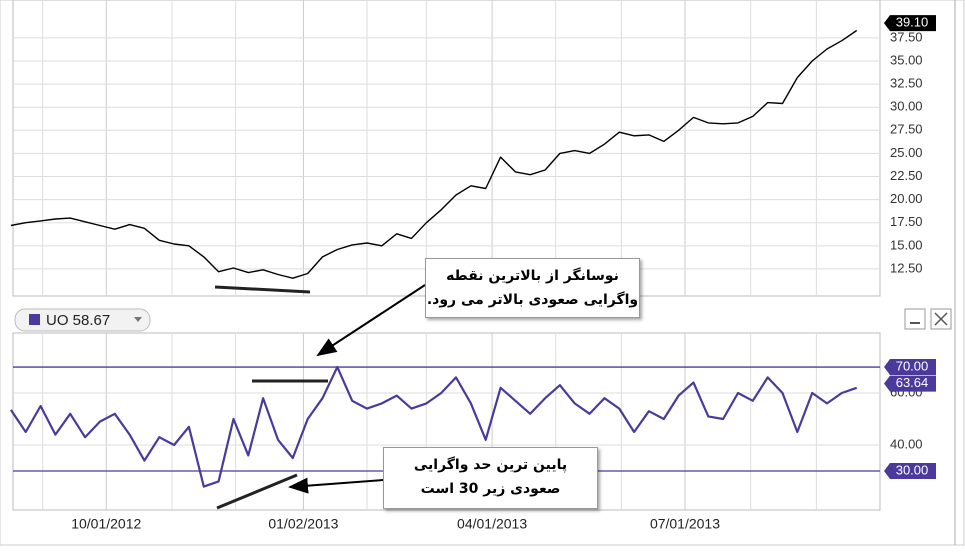 Image resolution: width=965 pixels, height=559 pixels. What do you see at coordinates (138, 319) in the screenshot?
I see `dropdown-icon` at bounding box center [138, 319].